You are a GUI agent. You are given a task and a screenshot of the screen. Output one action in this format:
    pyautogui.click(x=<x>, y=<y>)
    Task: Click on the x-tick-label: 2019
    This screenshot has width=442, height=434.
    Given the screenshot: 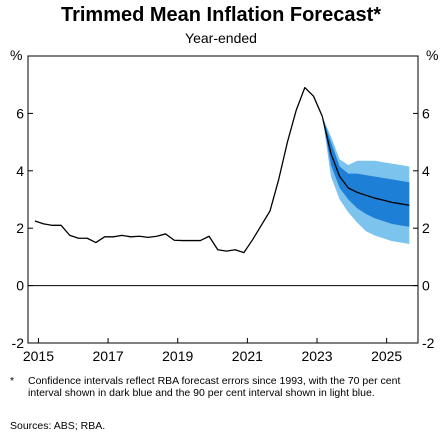 What is the action you would take?
    pyautogui.click(x=177, y=356)
    